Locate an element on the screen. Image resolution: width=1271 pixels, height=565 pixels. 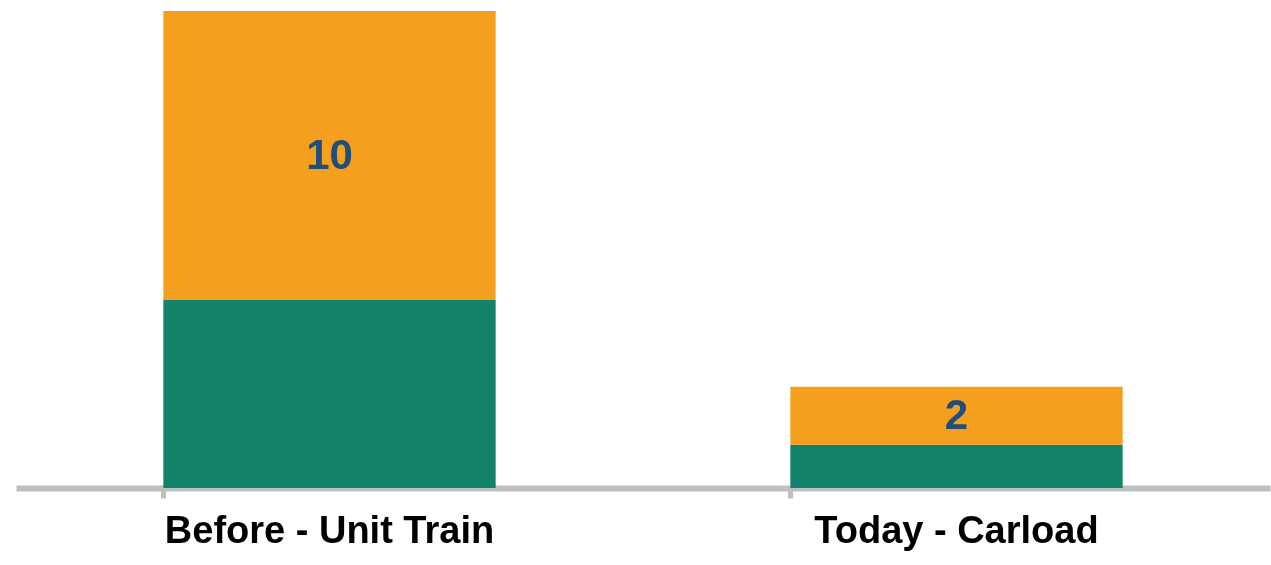
data-label: 2 is located at coordinates (956, 414).